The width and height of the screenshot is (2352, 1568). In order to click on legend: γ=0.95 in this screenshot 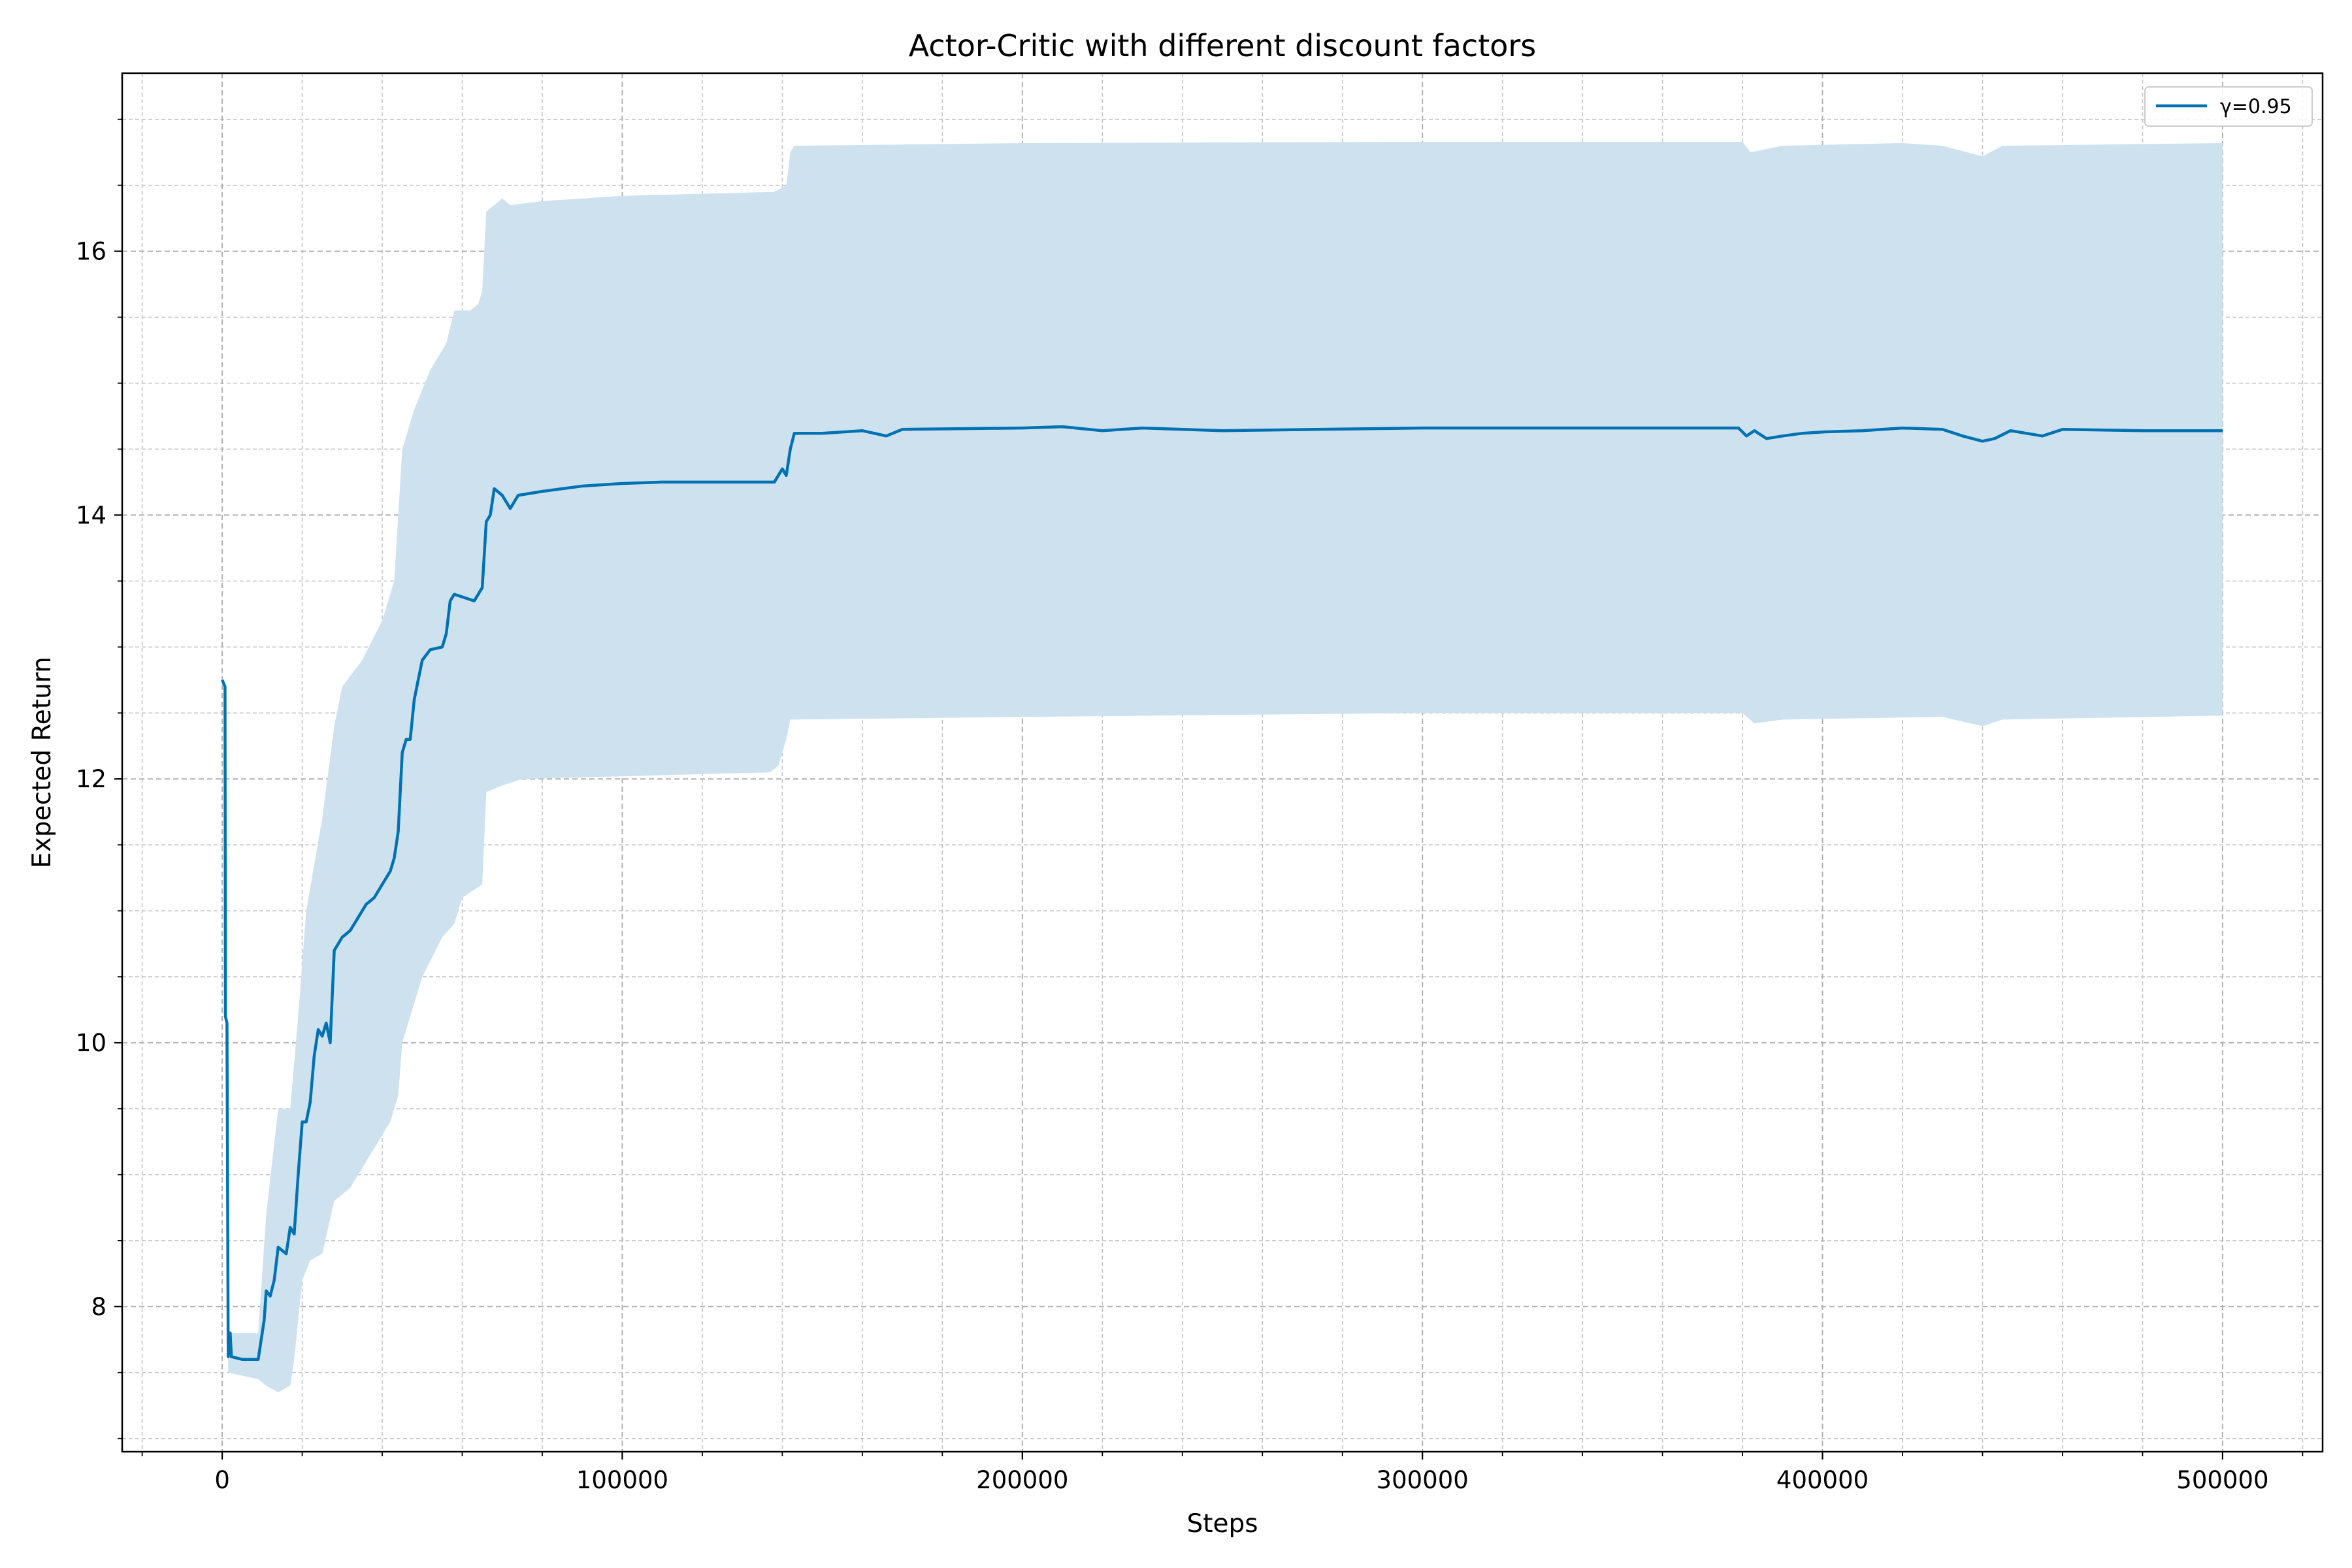, I will do `click(2228, 106)`.